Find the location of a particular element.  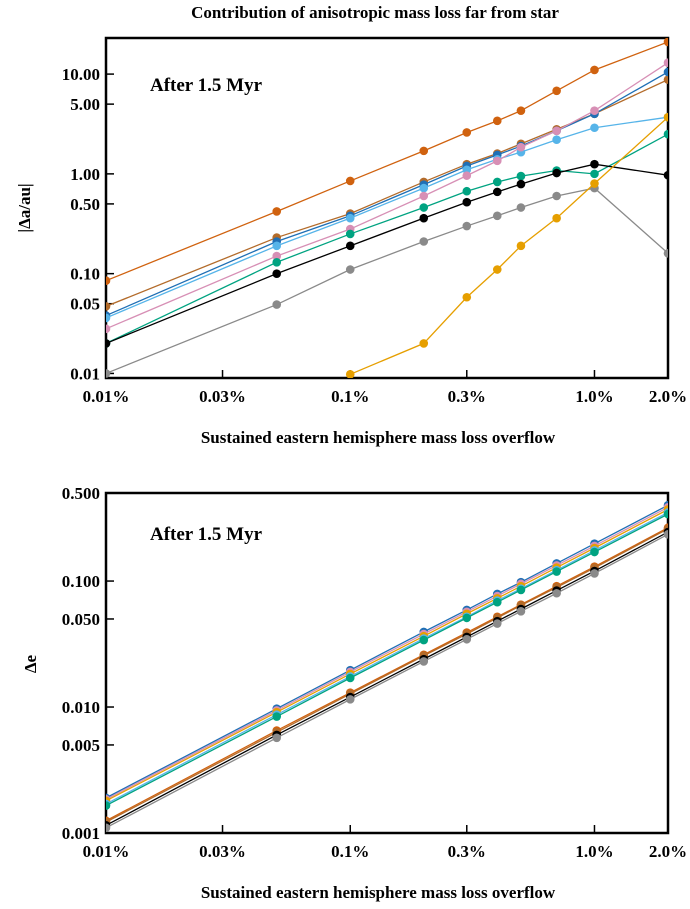

y-axis-title: |Δa/au| is located at coordinates (24, 207).